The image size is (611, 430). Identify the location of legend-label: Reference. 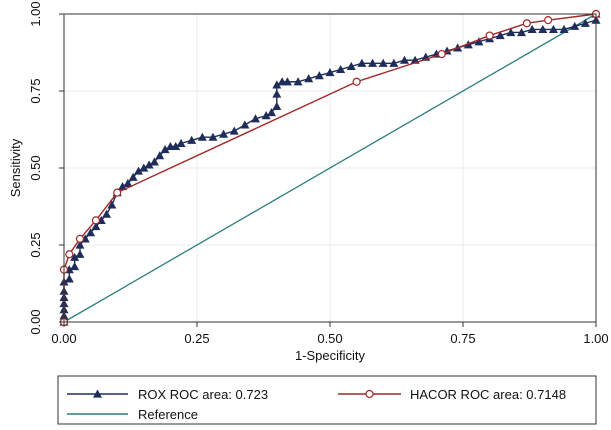
(168, 414).